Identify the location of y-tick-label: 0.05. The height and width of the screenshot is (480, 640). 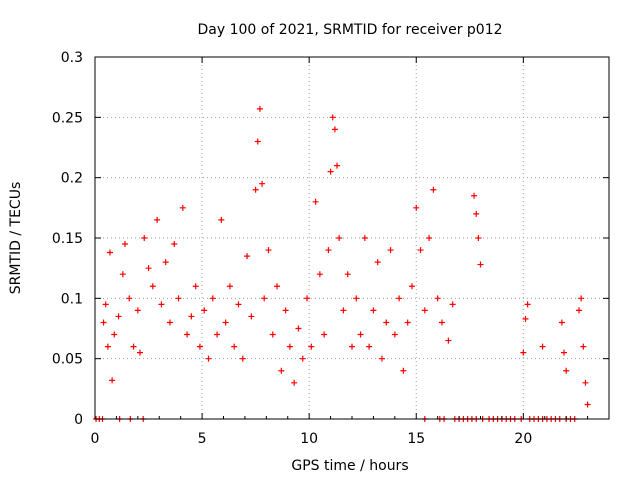
(67, 360).